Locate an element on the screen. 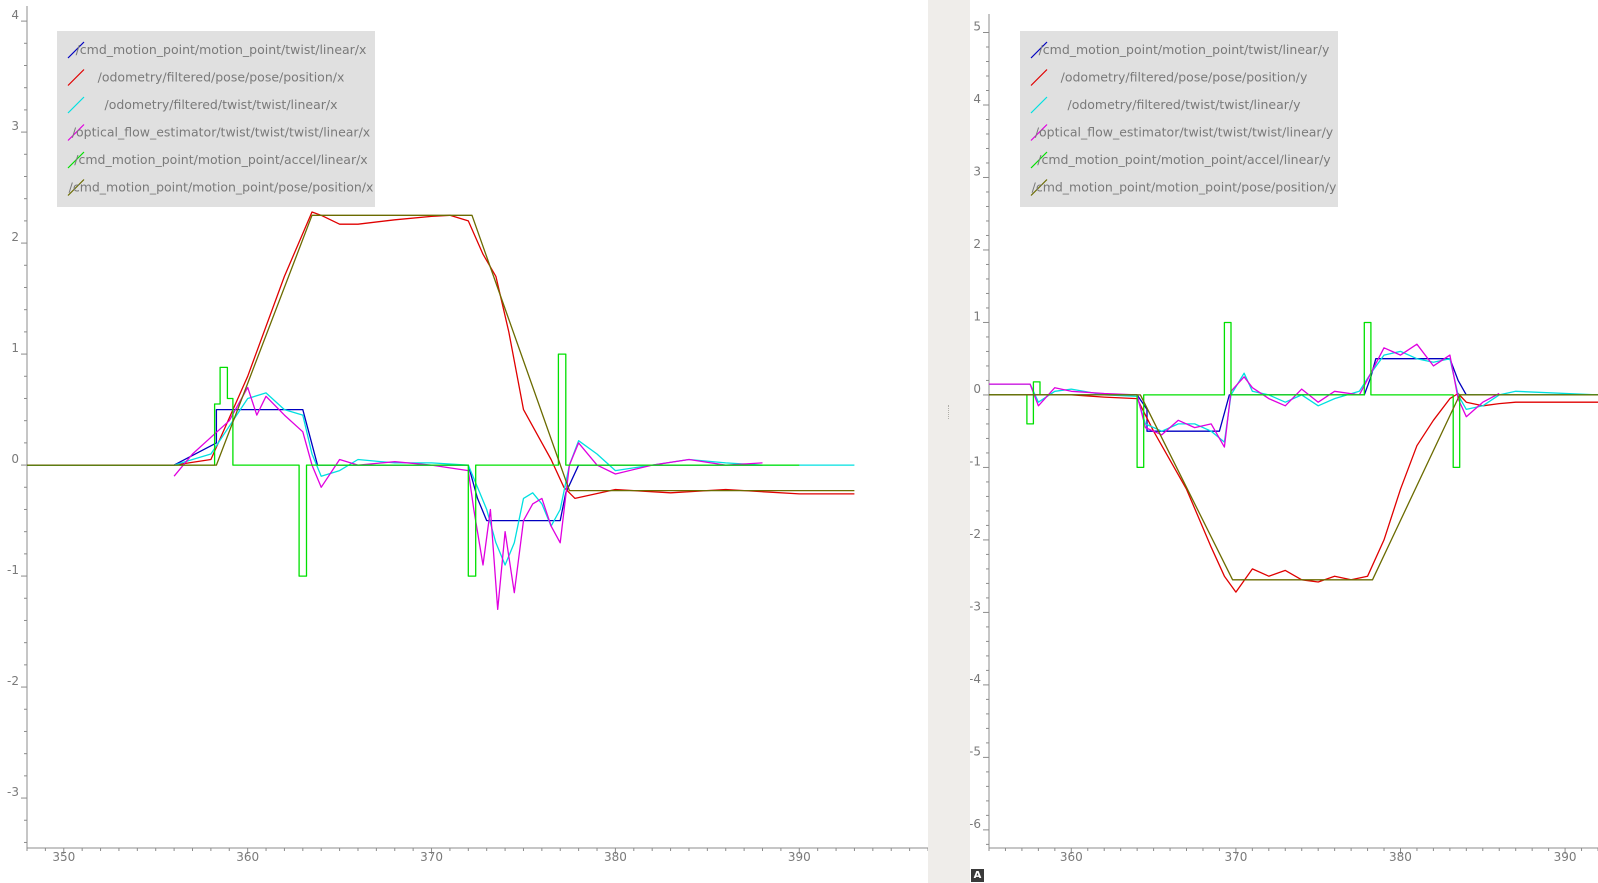  legend-entry: /odometry/filtered/twist/twist/linear/x is located at coordinates (220, 104).